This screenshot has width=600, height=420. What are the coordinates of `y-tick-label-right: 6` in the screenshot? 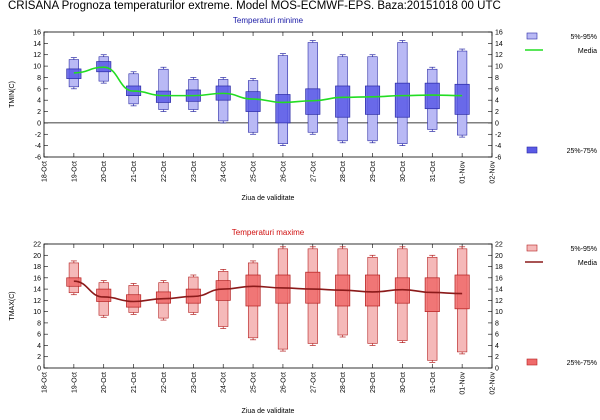 It's located at (497, 89).